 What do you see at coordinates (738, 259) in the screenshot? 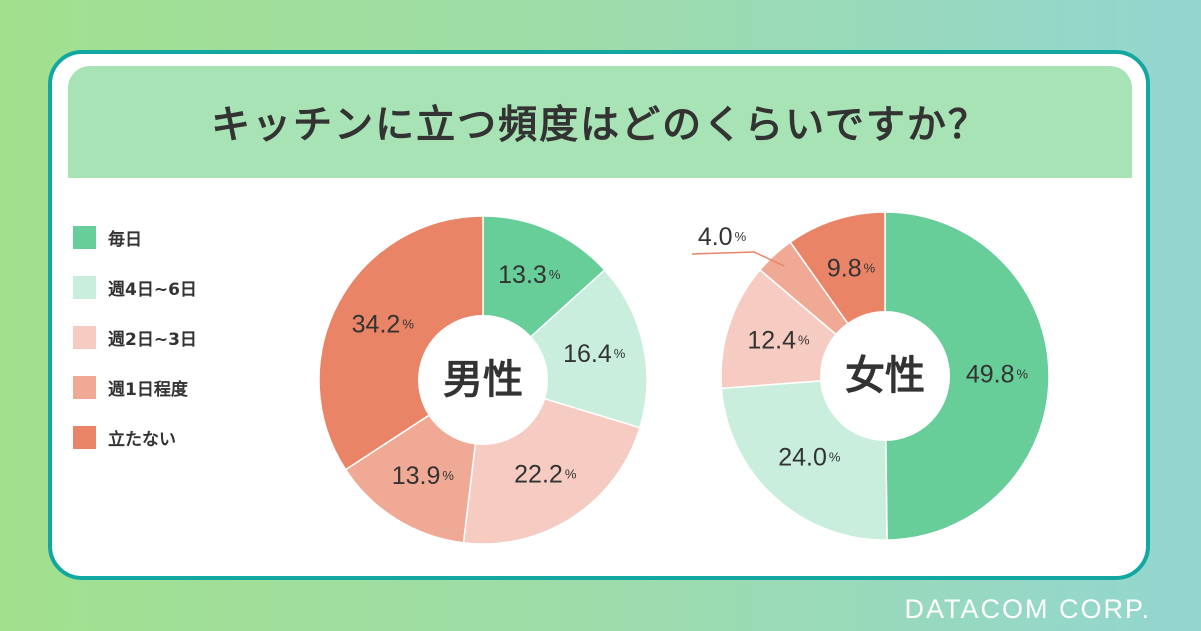
I see `label-leader-line` at bounding box center [738, 259].